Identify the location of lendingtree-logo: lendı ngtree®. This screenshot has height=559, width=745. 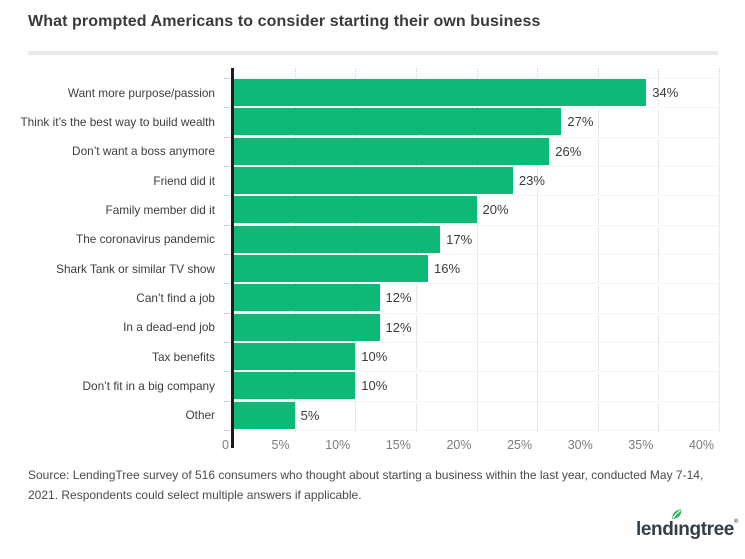
(686, 525).